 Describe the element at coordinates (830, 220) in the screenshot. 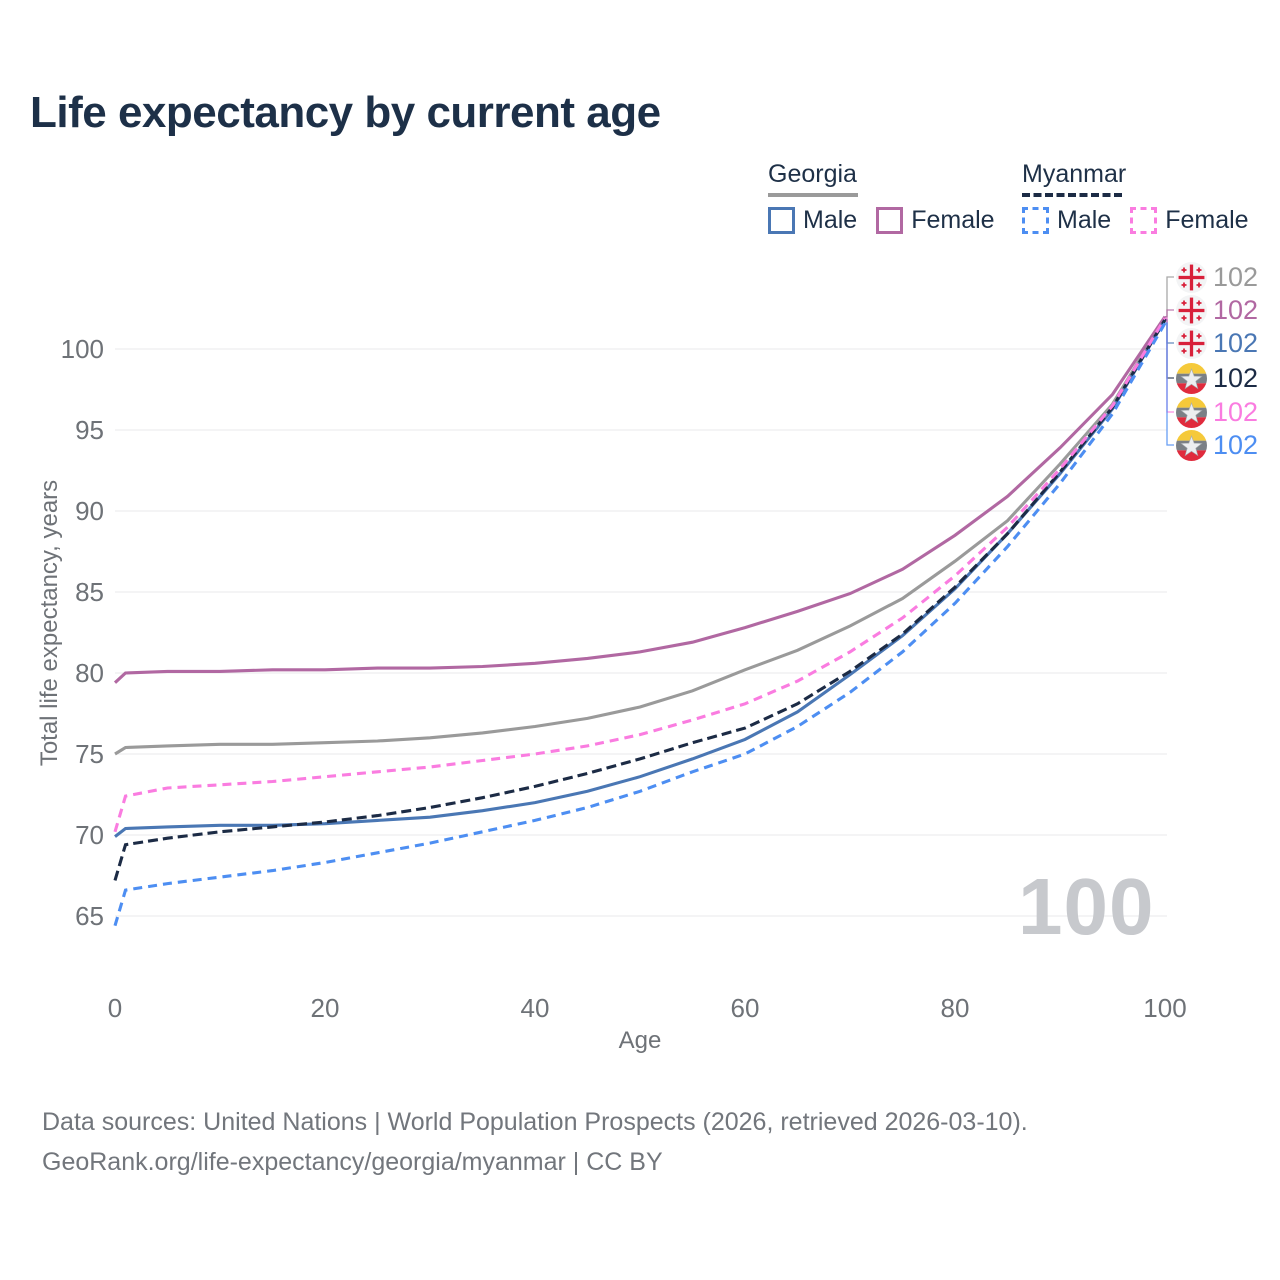

I see `legend-label-georgia-male: Male` at that location.